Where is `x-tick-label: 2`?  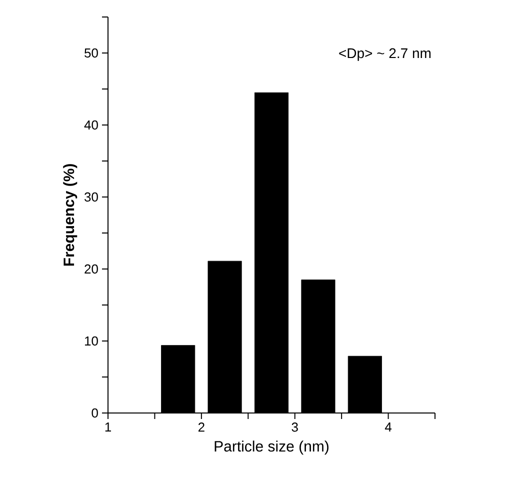 x-tick-label: 2 is located at coordinates (201, 427).